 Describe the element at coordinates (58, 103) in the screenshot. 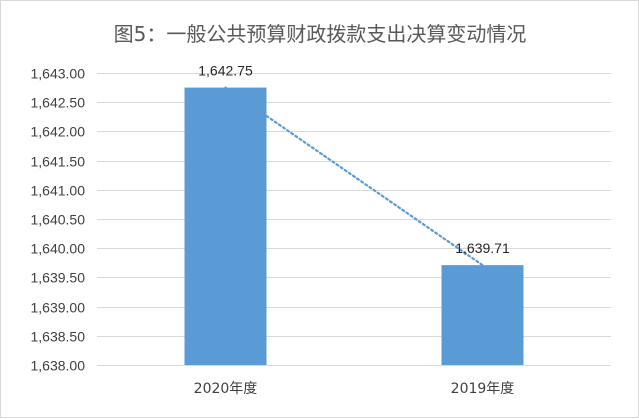

I see `y-tick-label: 1,642.50` at that location.